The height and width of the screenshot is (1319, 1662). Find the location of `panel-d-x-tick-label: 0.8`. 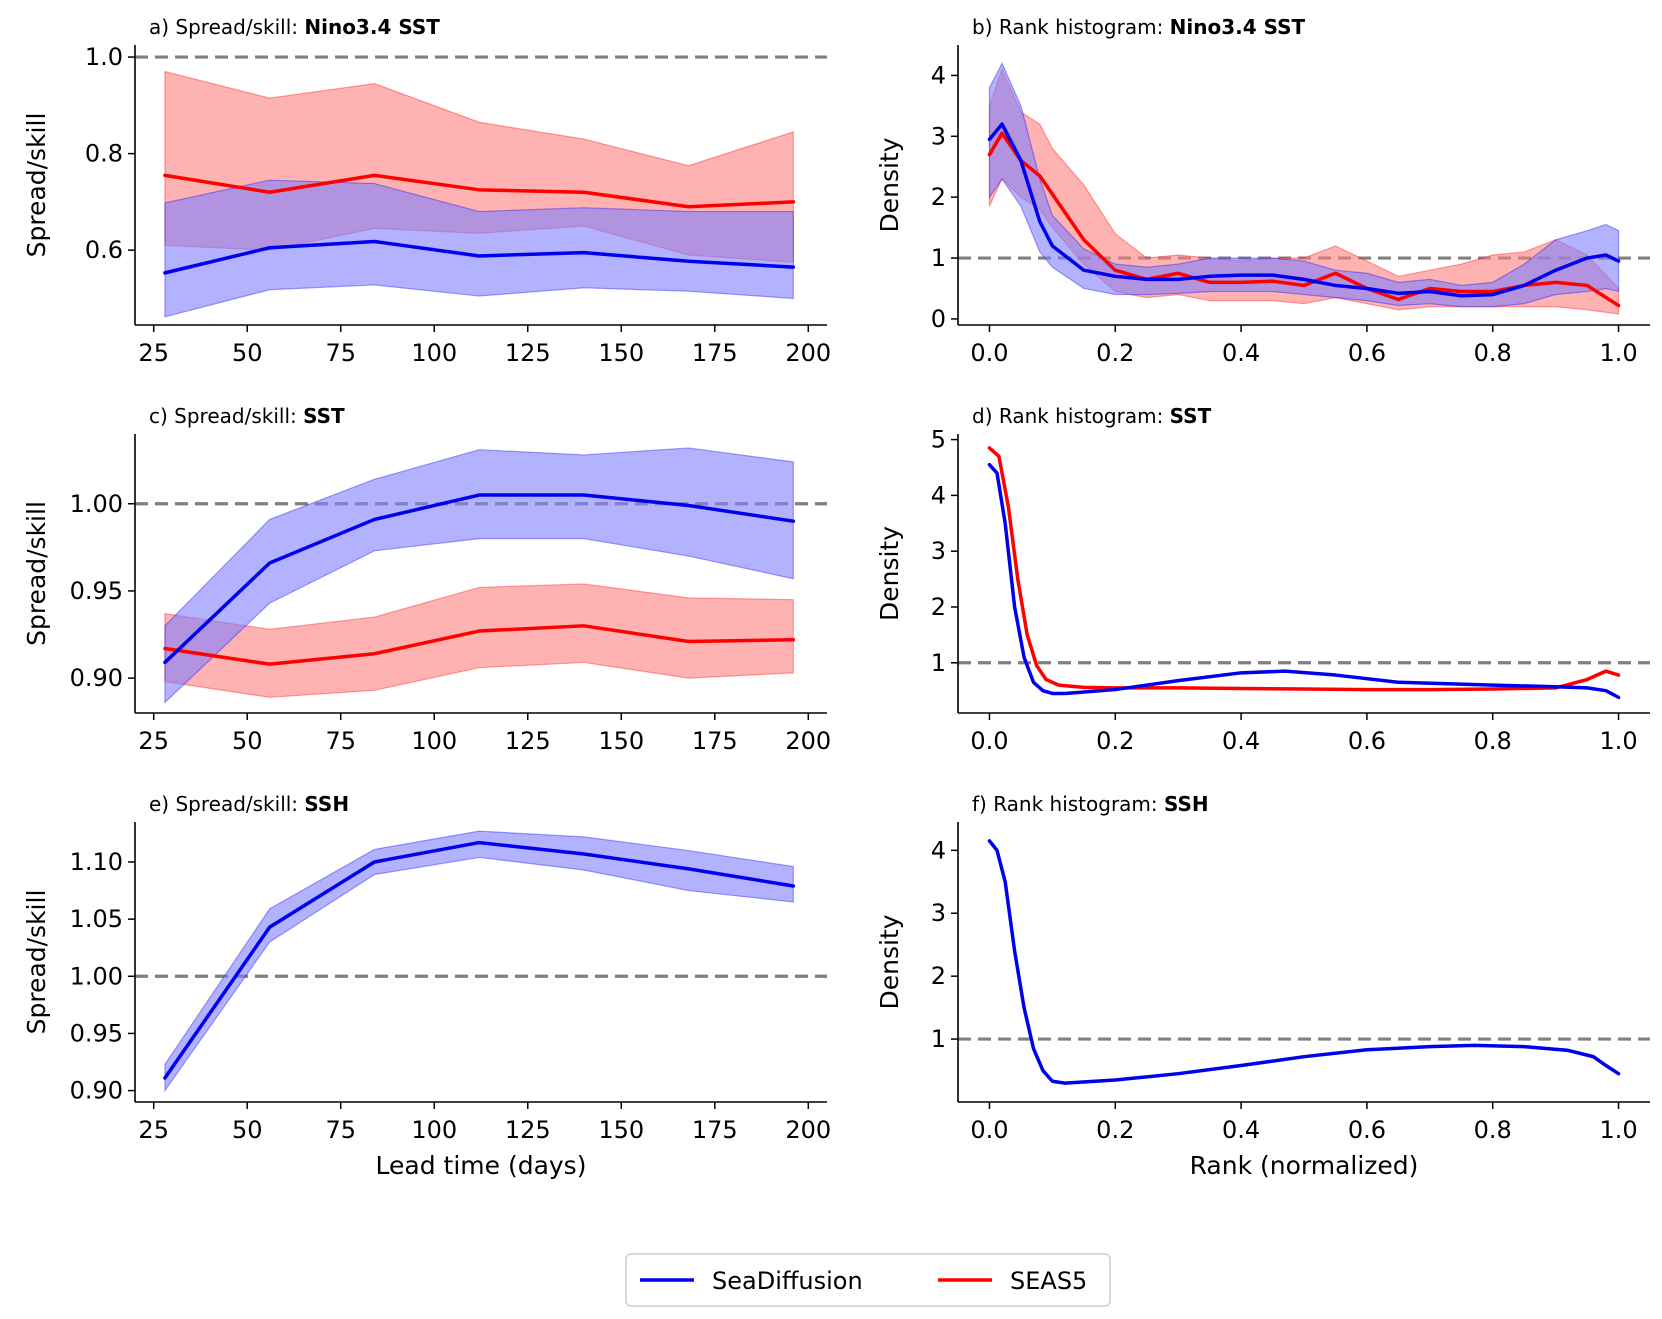

panel-d-x-tick-label: 0.8 is located at coordinates (1493, 741).